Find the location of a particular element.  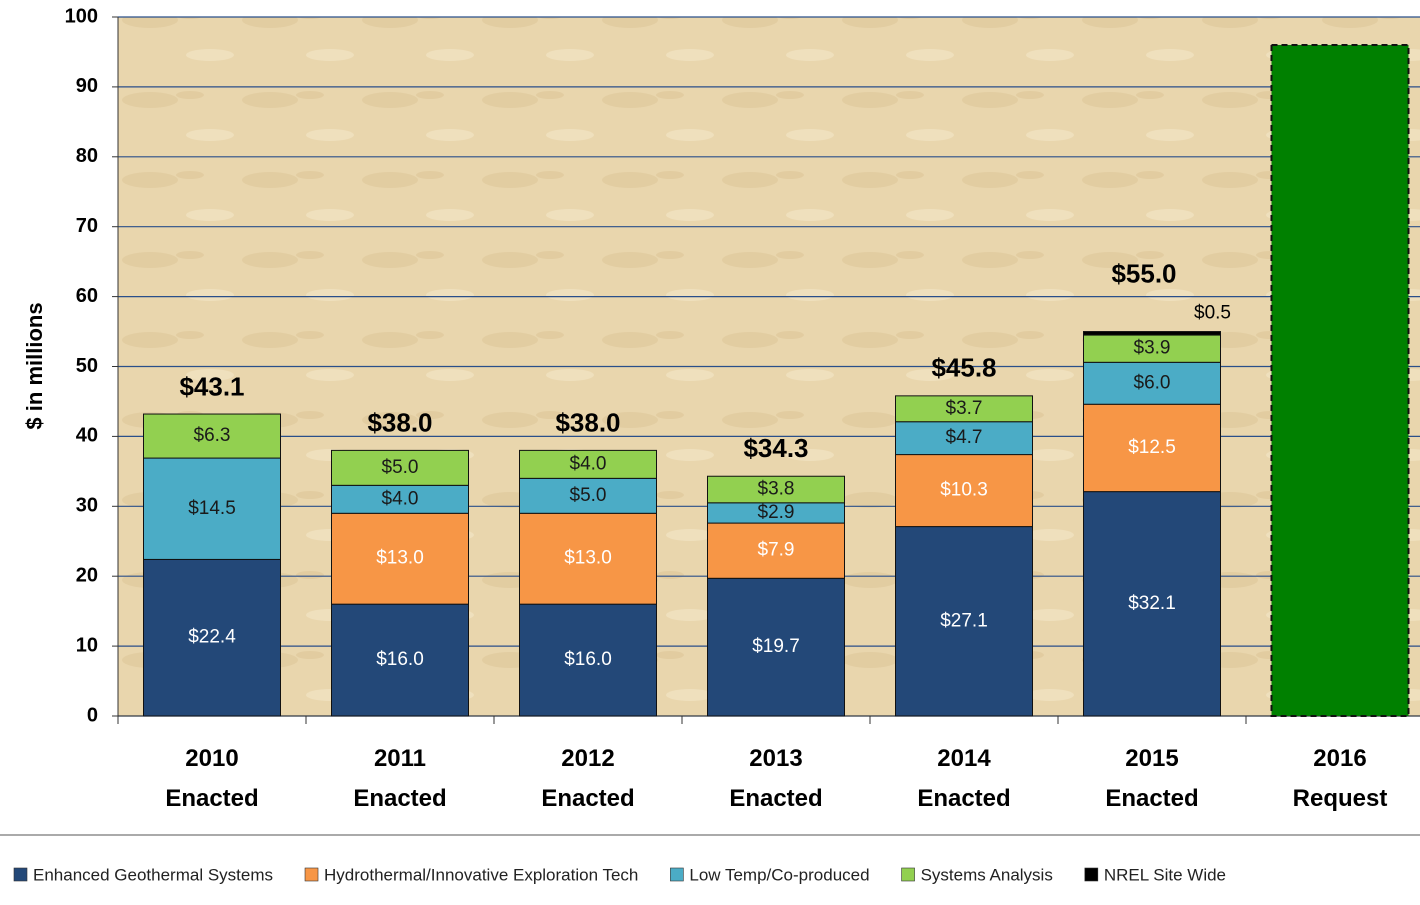

value-label: $7.9 is located at coordinates (776, 550).